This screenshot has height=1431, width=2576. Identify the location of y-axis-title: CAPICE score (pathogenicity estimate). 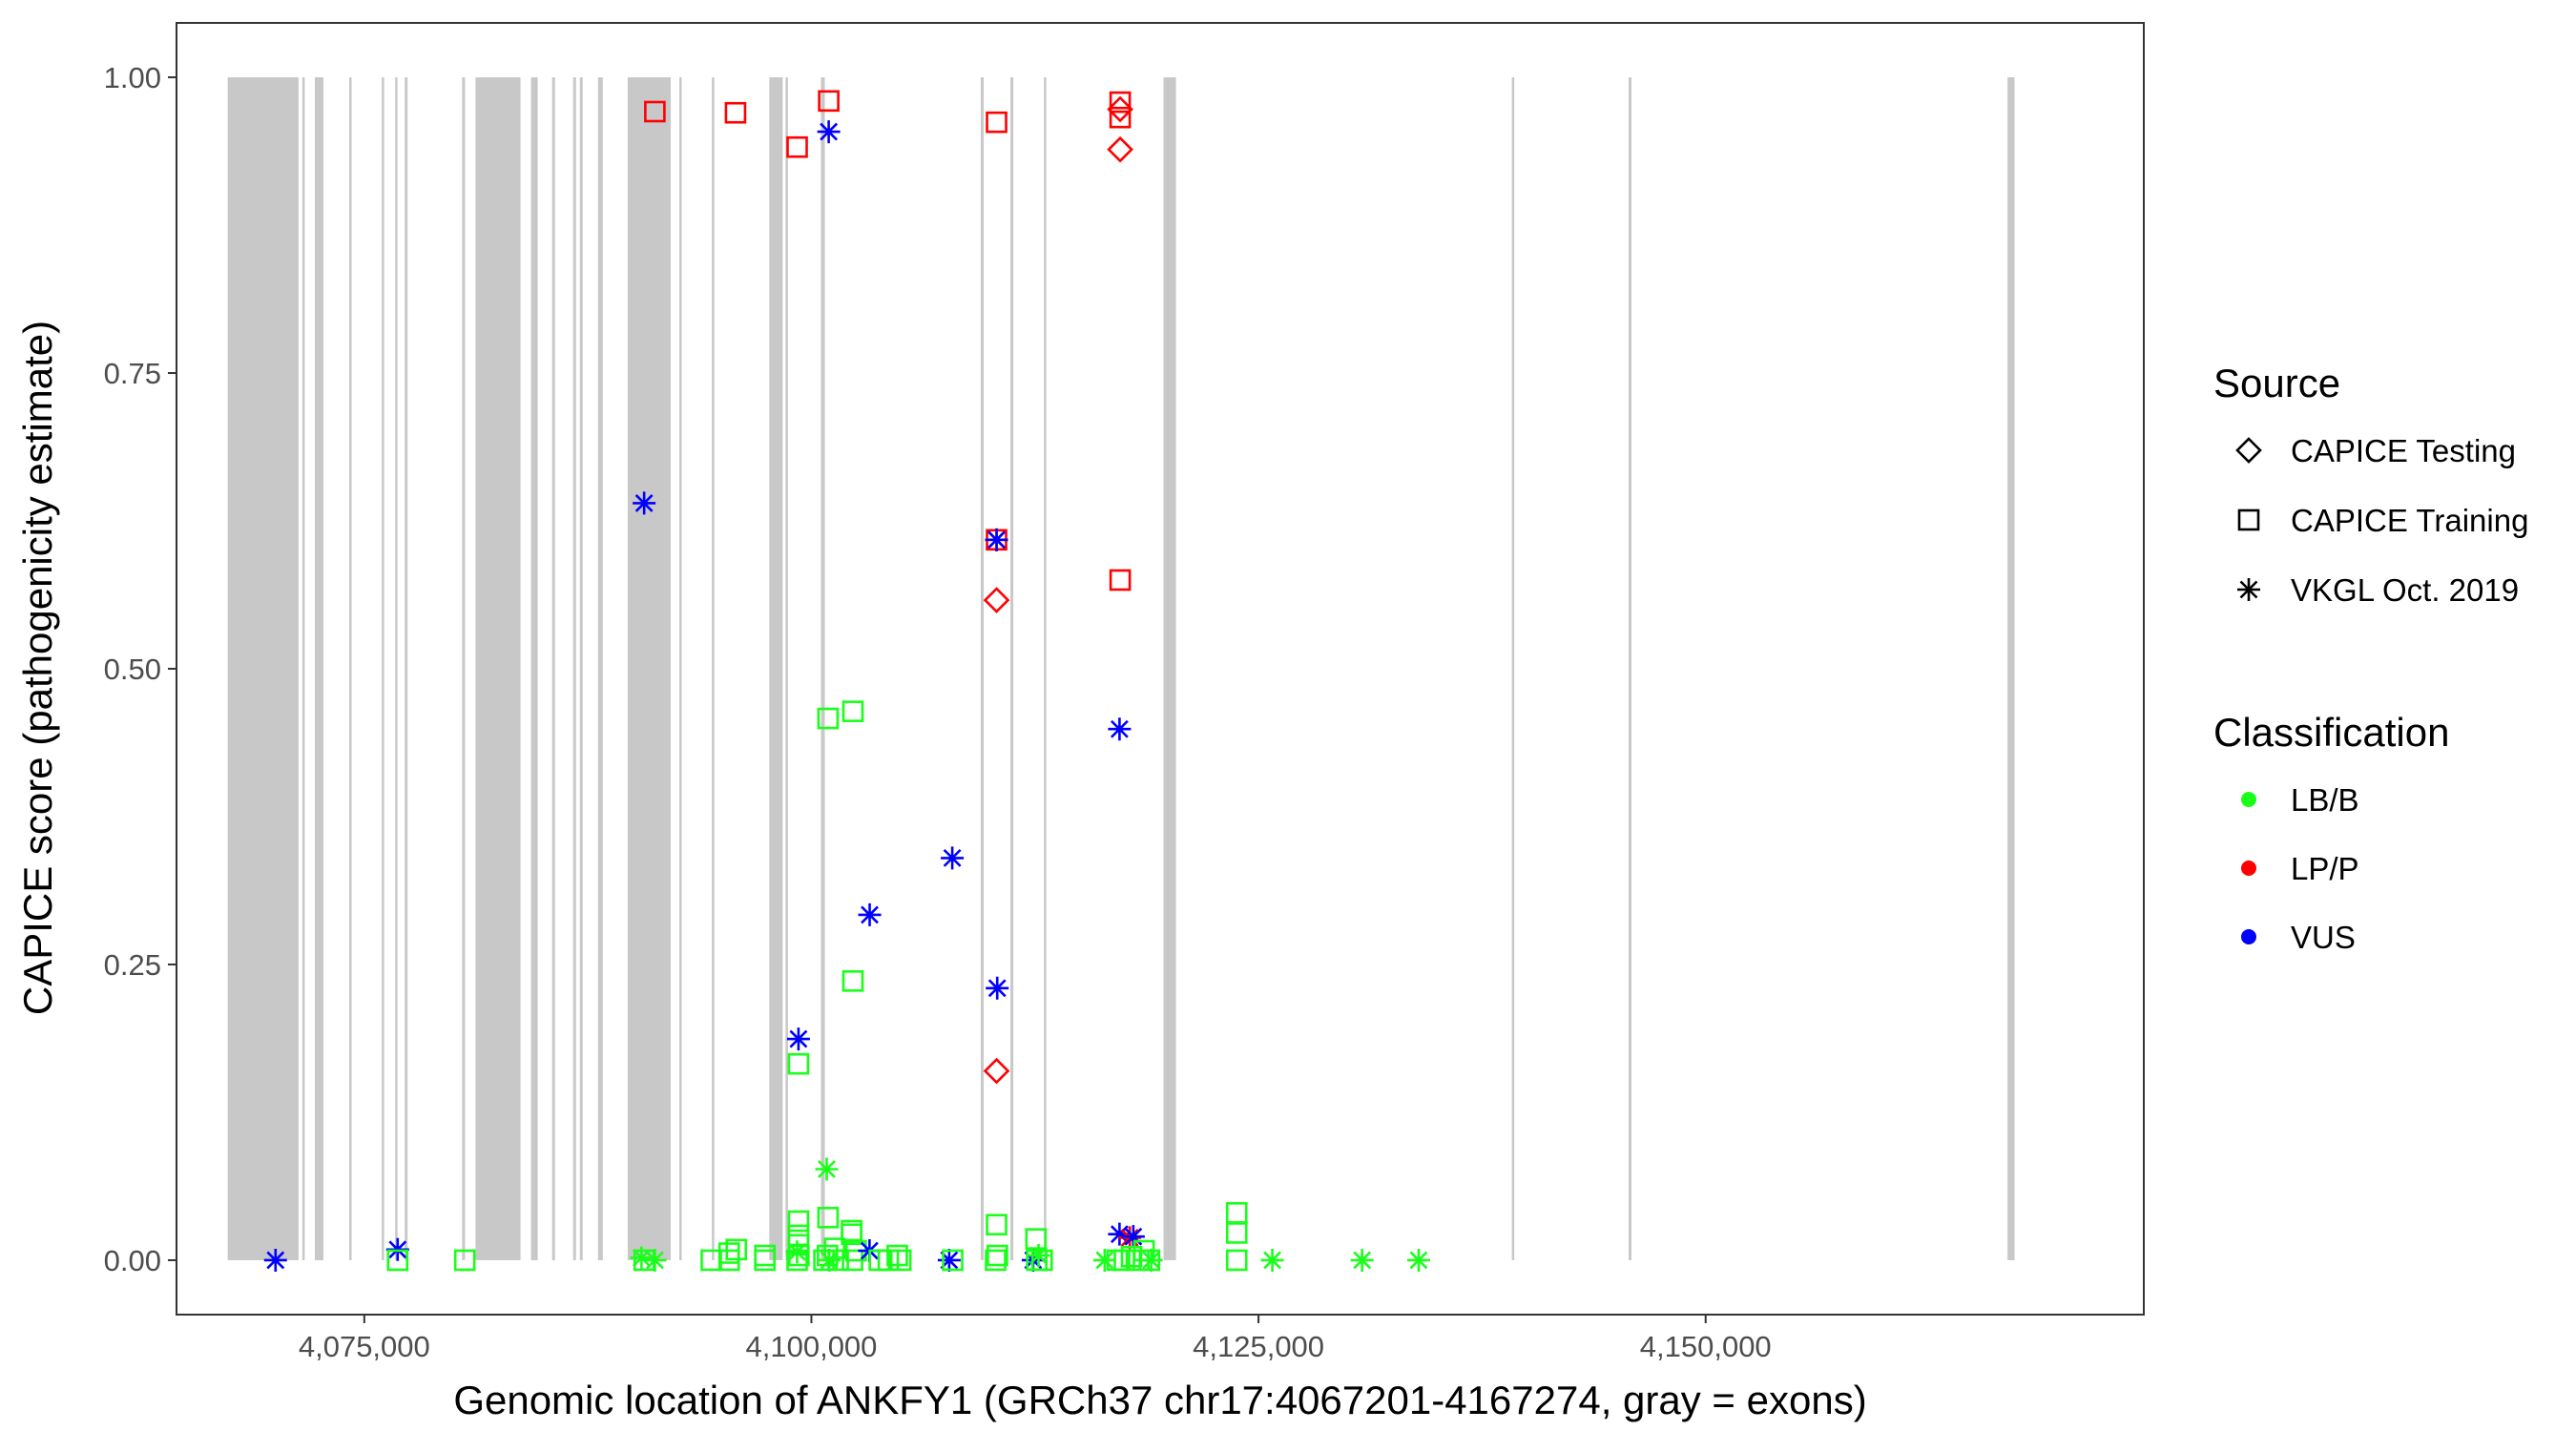
(37, 668).